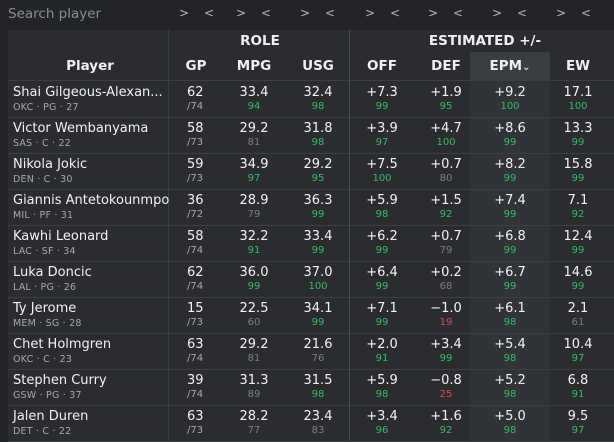  I want to click on column-header-ew: EW, so click(578, 66).